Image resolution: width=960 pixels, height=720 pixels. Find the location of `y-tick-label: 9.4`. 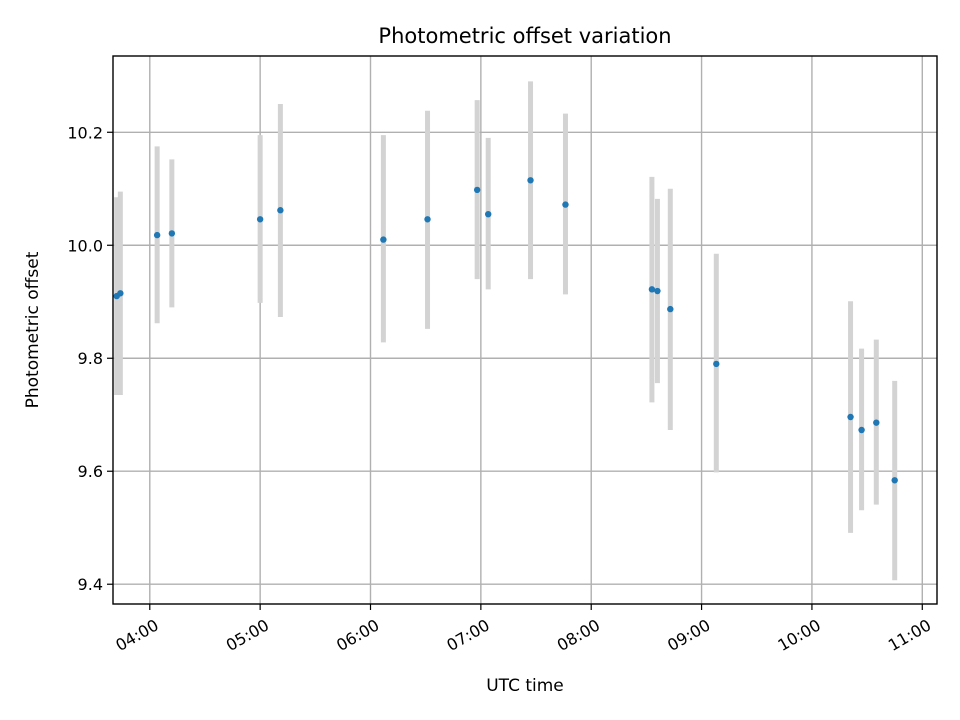

y-tick-label: 9.4 is located at coordinates (90, 584).